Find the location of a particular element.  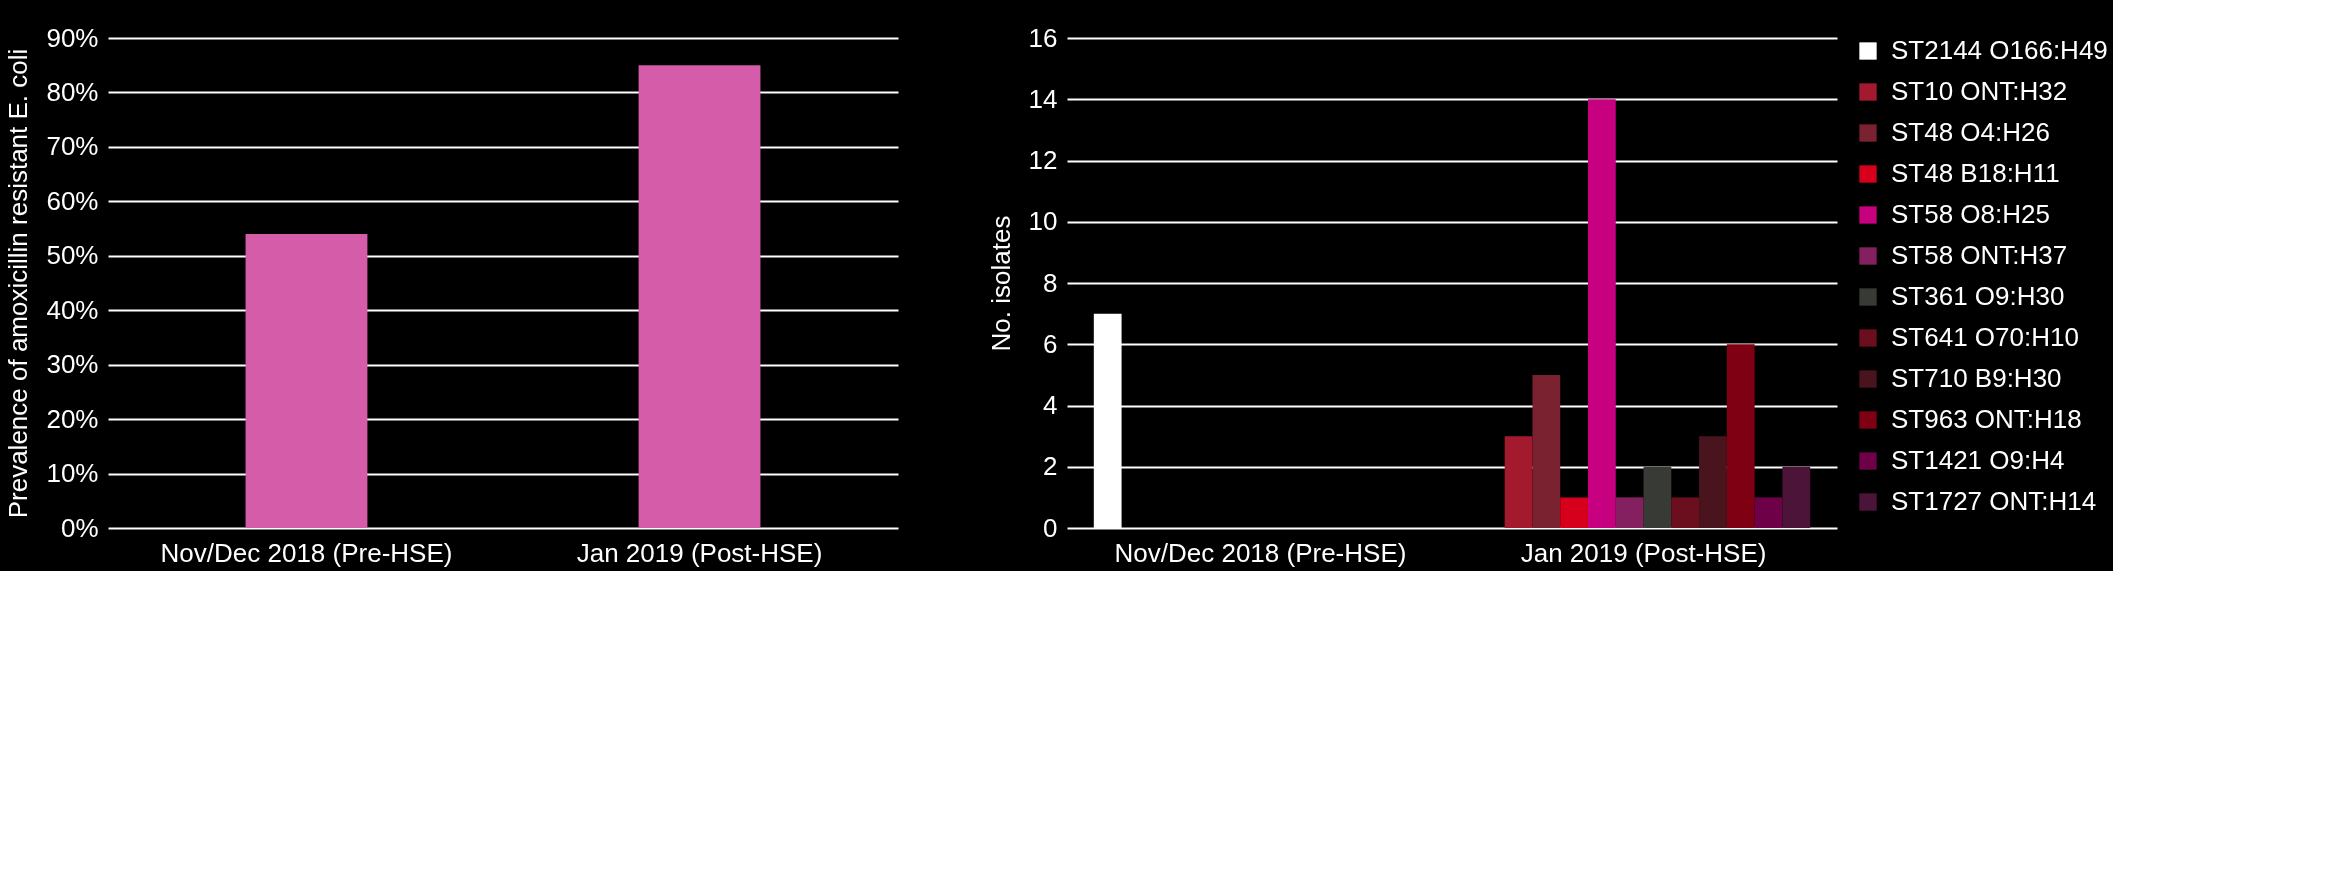

legend-label: ST963 ONT:H18 is located at coordinates (1986, 419).